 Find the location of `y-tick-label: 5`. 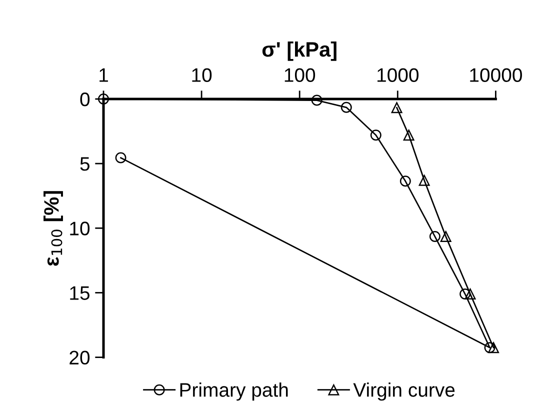

y-tick-label: 5 is located at coordinates (85, 164).